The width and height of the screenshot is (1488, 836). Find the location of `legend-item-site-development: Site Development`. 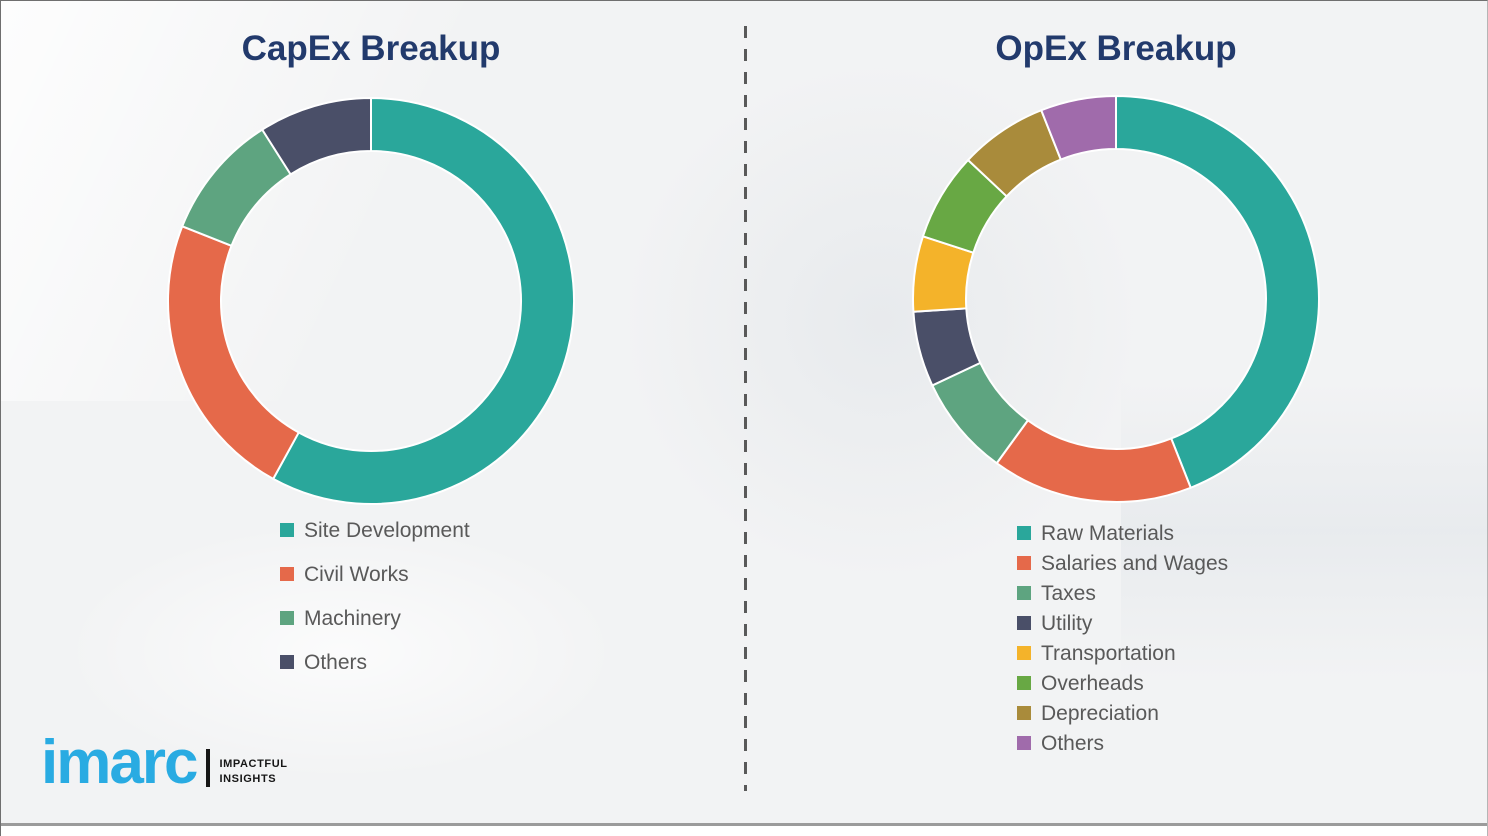

legend-item-site-development: Site Development is located at coordinates (375, 530).